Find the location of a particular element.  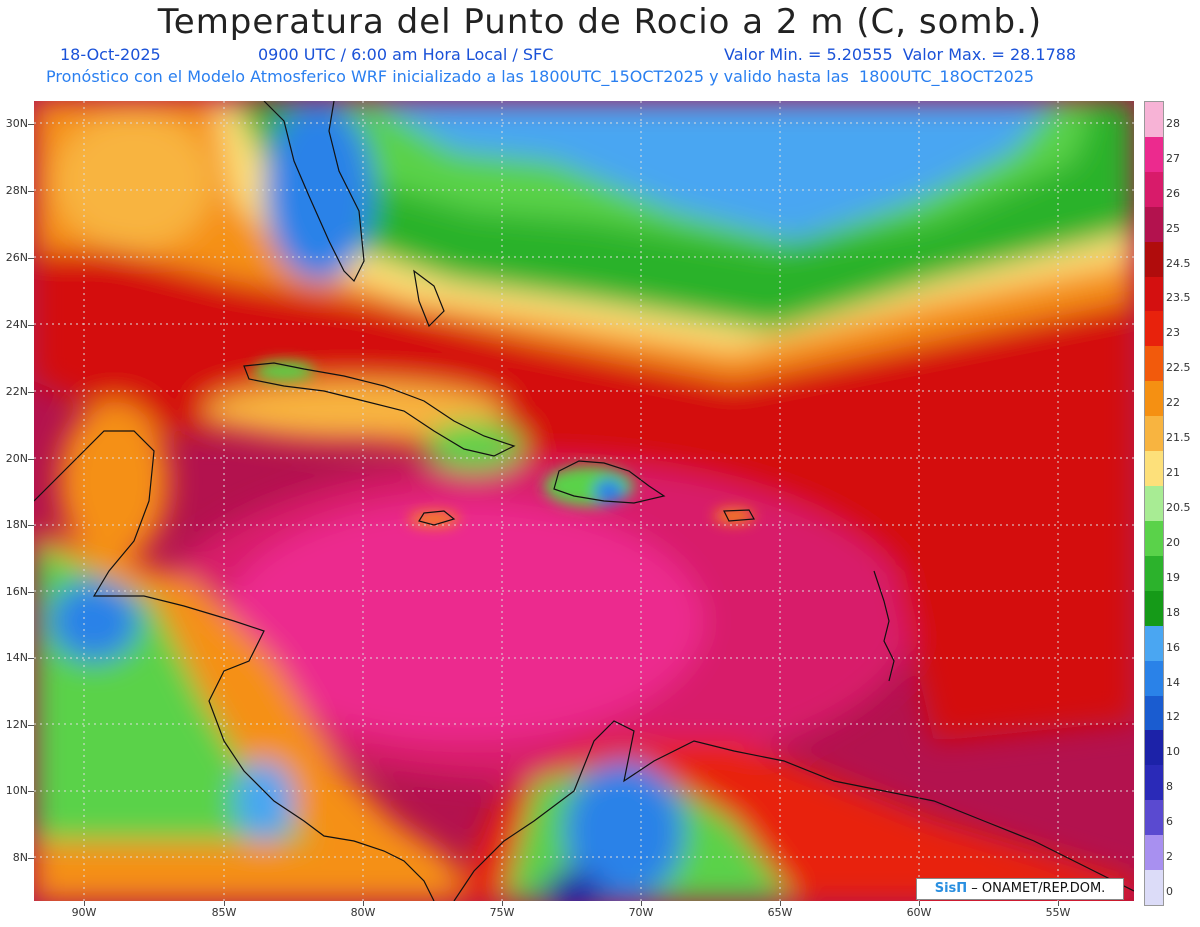

lat-label-12n: 12N is located at coordinates (16, 724).